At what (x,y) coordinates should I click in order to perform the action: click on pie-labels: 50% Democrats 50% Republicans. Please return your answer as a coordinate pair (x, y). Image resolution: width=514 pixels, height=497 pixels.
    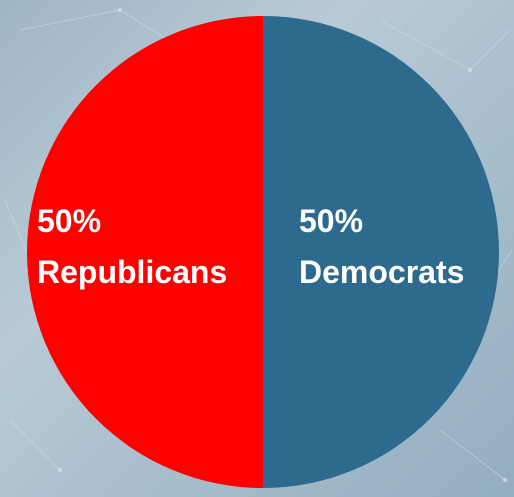
    Looking at the image, I should click on (250, 246).